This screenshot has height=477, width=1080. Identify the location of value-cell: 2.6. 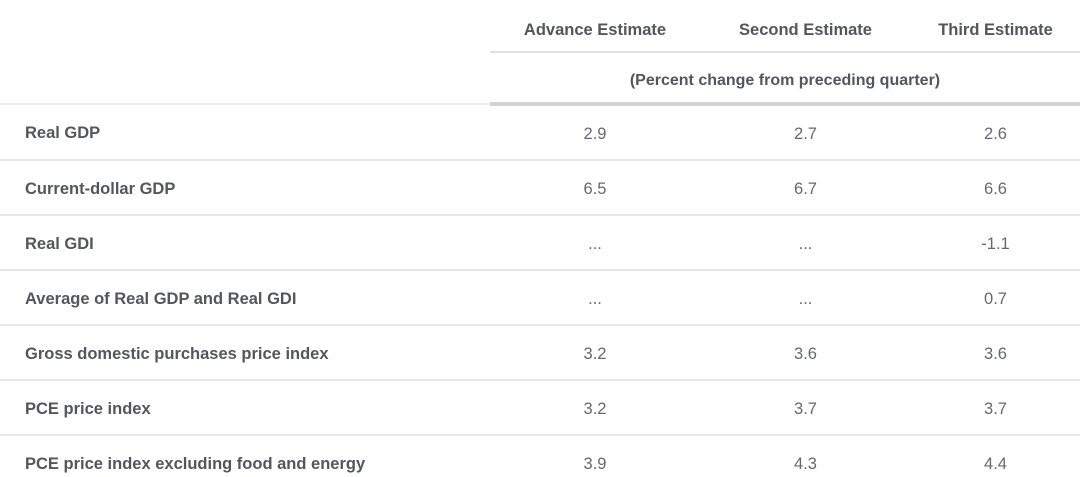
(995, 132).